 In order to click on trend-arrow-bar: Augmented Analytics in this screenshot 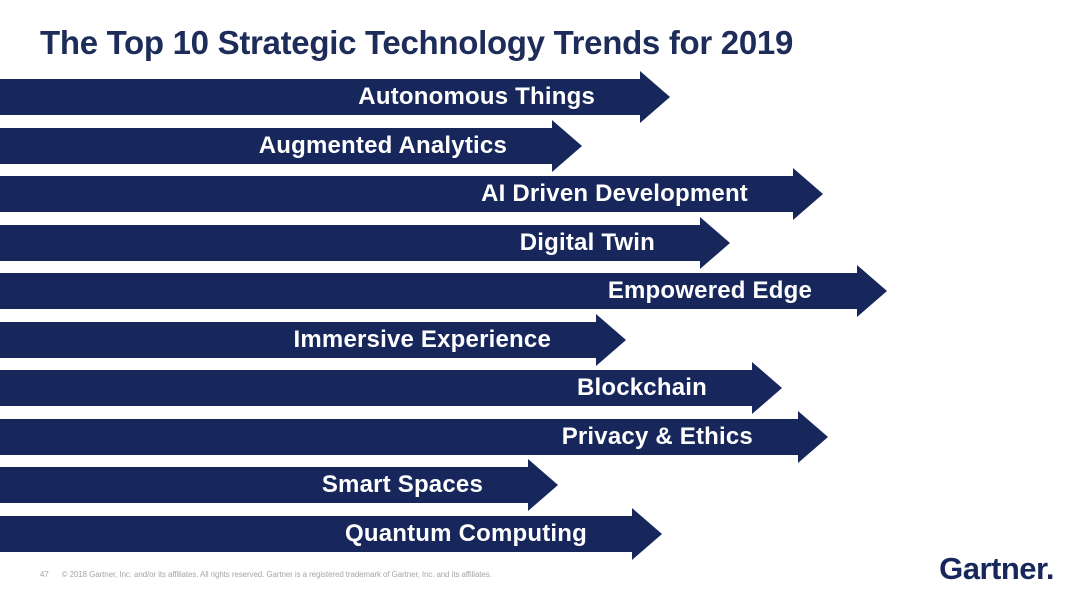, I will do `click(276, 145)`.